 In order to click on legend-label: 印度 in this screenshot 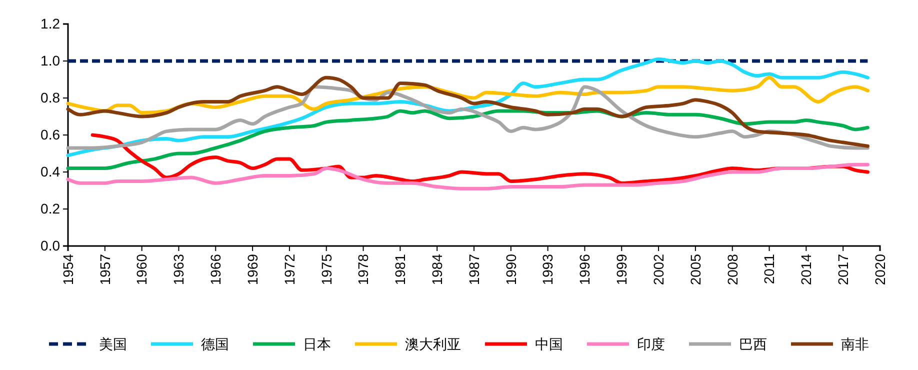, I will do `click(651, 345)`.